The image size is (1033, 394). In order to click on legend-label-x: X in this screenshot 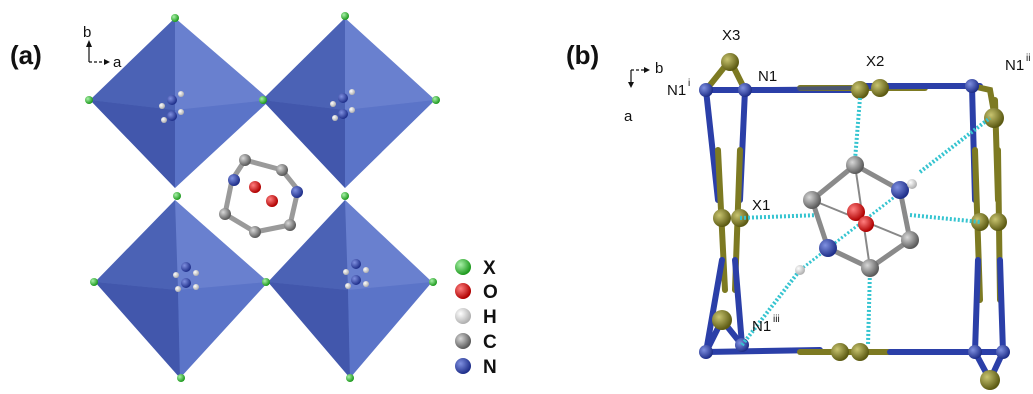, I will do `click(489, 268)`.